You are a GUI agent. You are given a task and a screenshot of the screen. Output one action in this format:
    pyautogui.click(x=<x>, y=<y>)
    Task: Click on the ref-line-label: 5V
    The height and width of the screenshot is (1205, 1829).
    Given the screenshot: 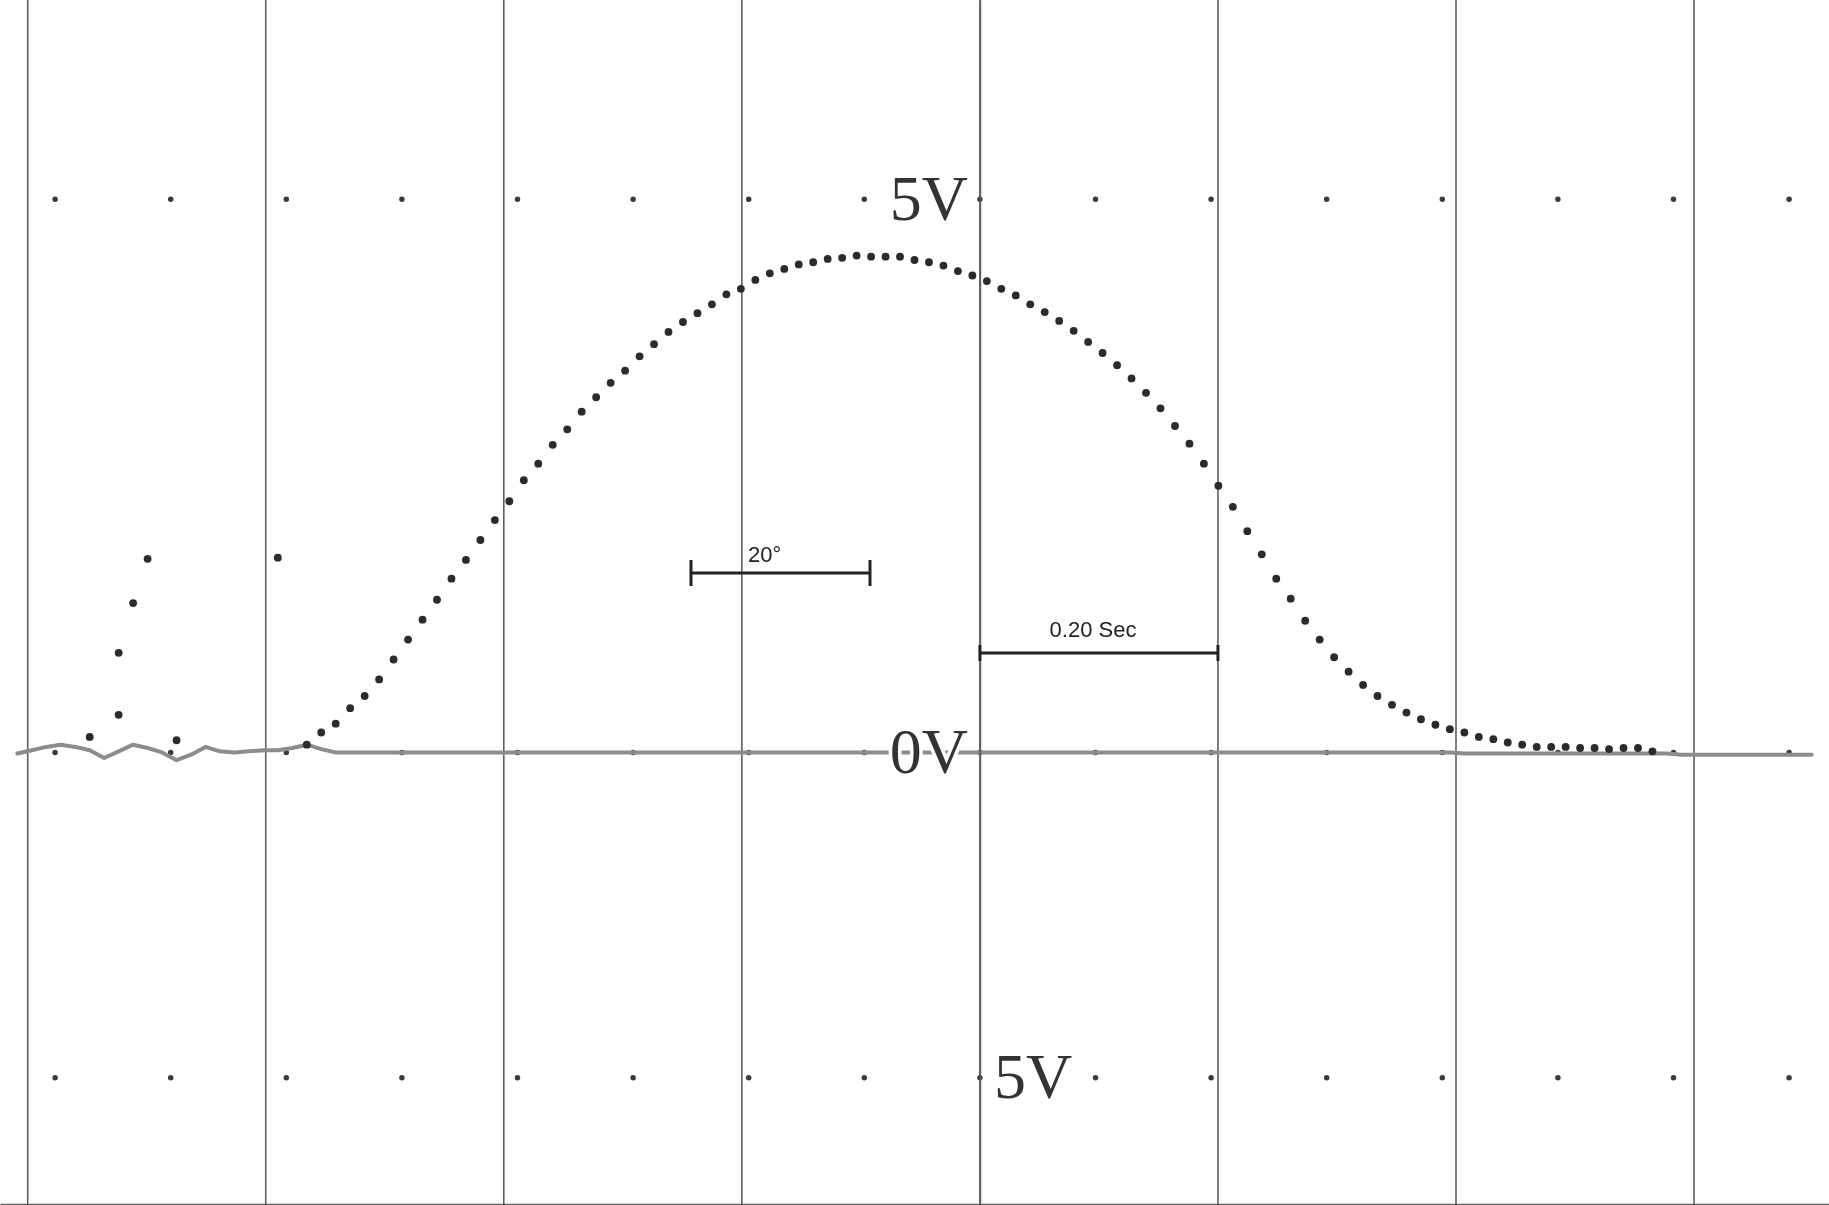 What is the action you would take?
    pyautogui.click(x=1033, y=1077)
    